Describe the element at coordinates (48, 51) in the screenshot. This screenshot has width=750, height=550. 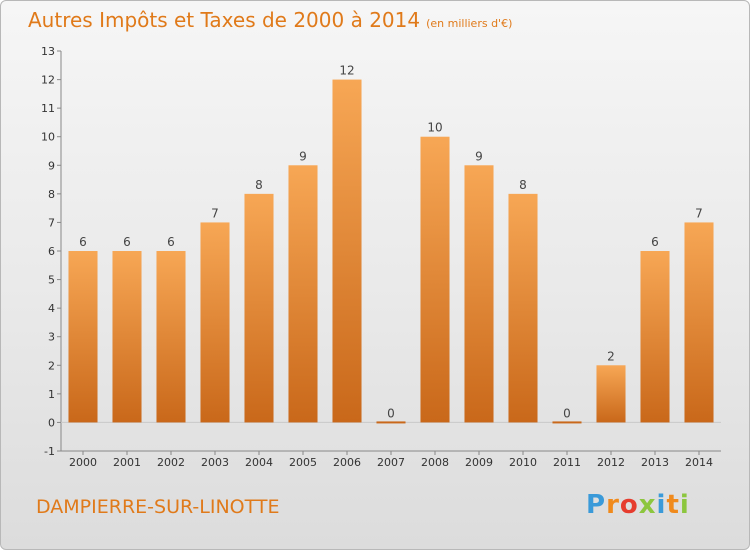
I see `y-tick-label: 13` at that location.